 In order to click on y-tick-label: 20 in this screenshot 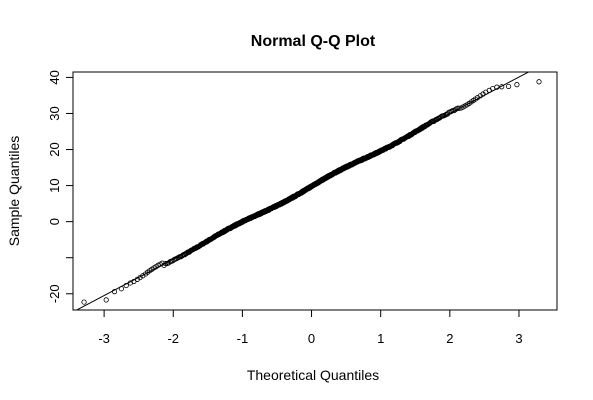, I will do `click(54, 149)`.